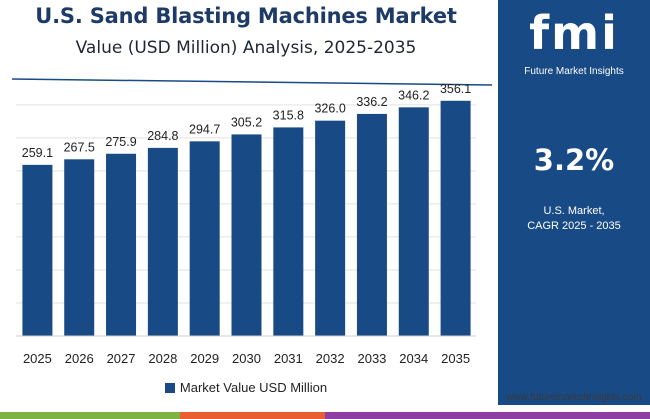 The width and height of the screenshot is (650, 419). I want to click on x-tick-2028: 2028, so click(162, 358).